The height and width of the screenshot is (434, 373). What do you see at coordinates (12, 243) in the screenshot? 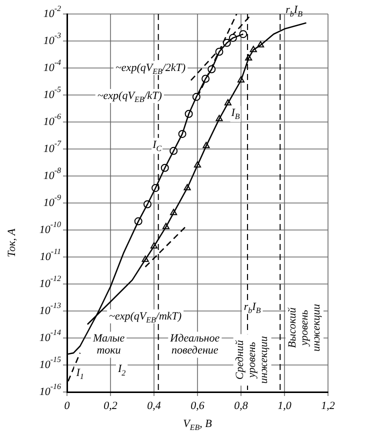
I see `y-axis-title: Ток, А` at bounding box center [12, 243].